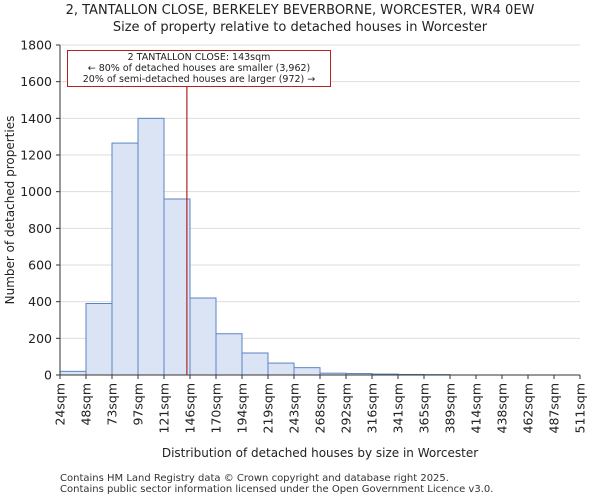 Image resolution: width=600 pixels, height=500 pixels. I want to click on xtick-label-146sqm: 146sqm, so click(190, 408).